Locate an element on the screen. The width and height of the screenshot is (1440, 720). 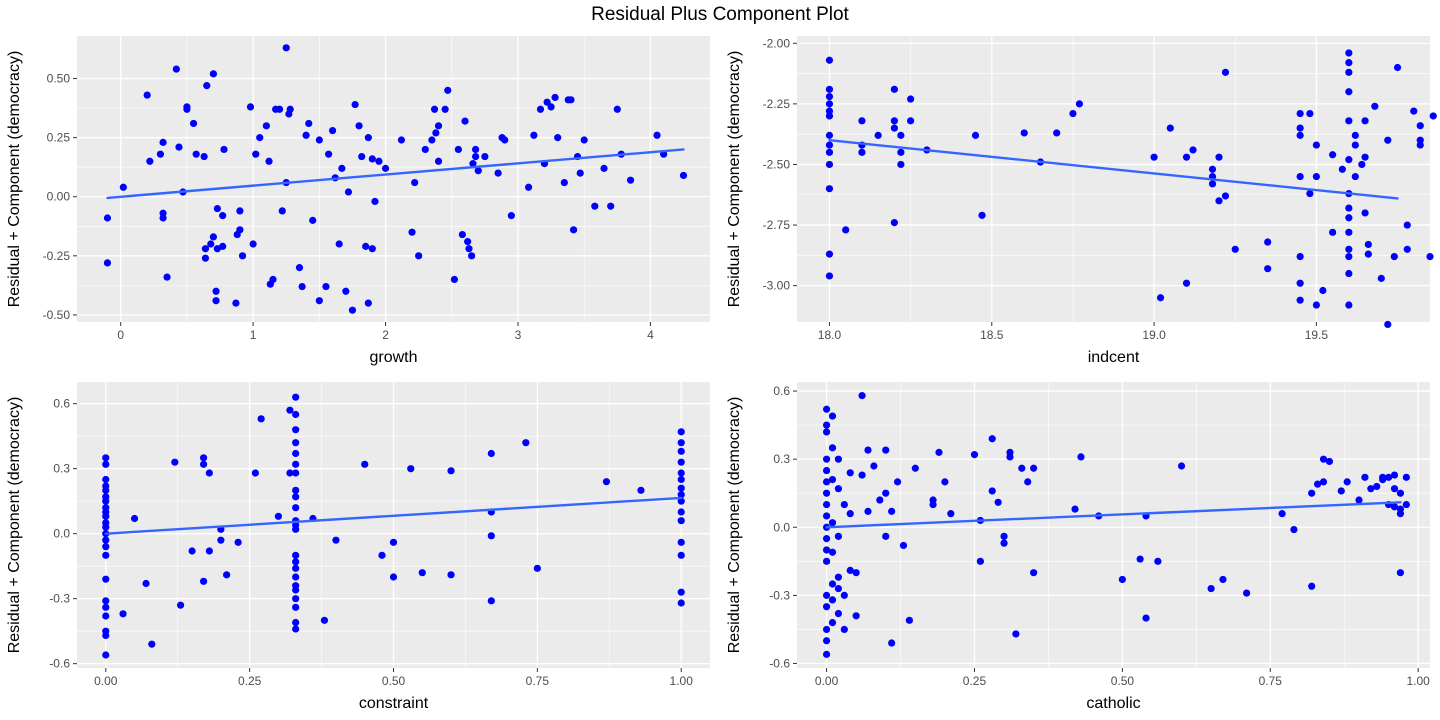
y-tick-label: 0.6 is located at coordinates (61, 404).